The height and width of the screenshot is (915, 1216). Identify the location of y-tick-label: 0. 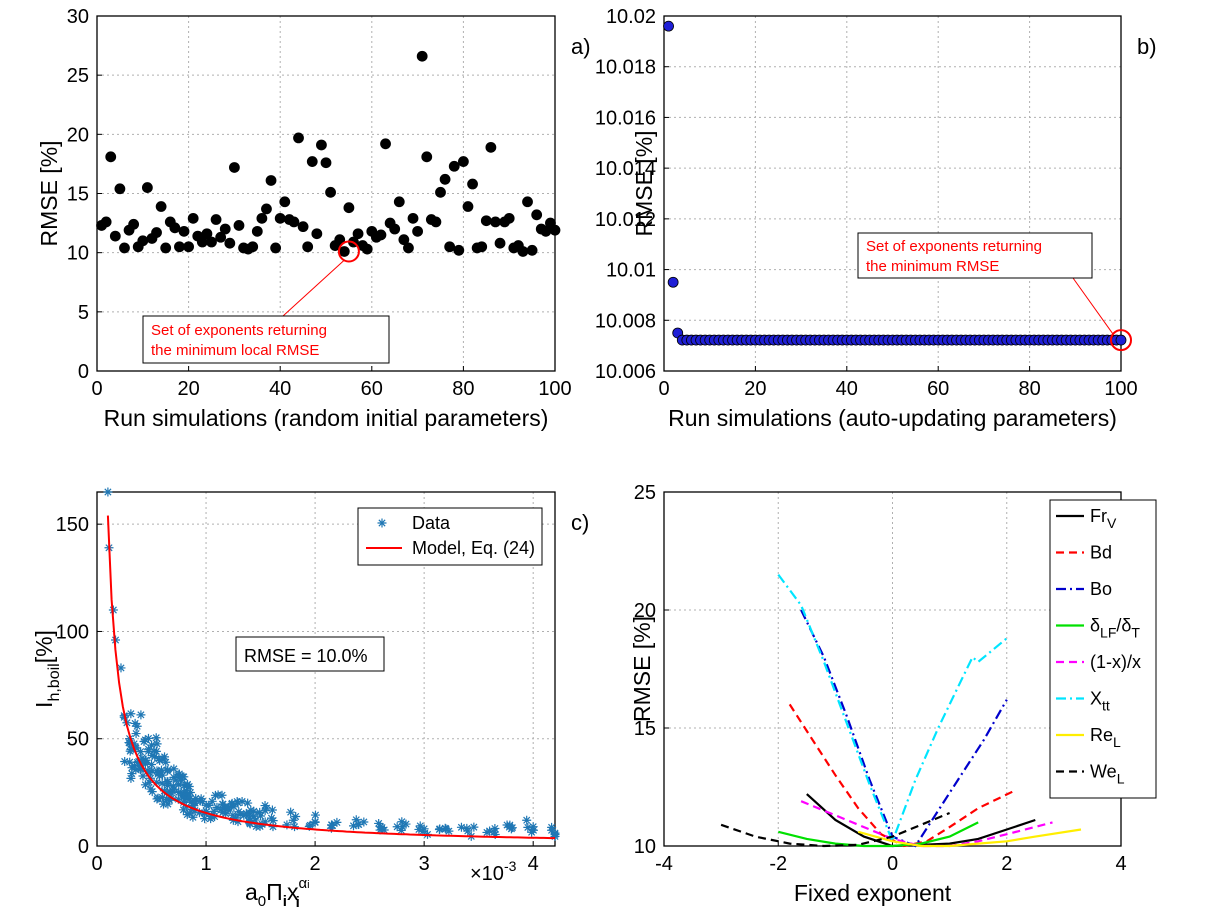
(83, 847).